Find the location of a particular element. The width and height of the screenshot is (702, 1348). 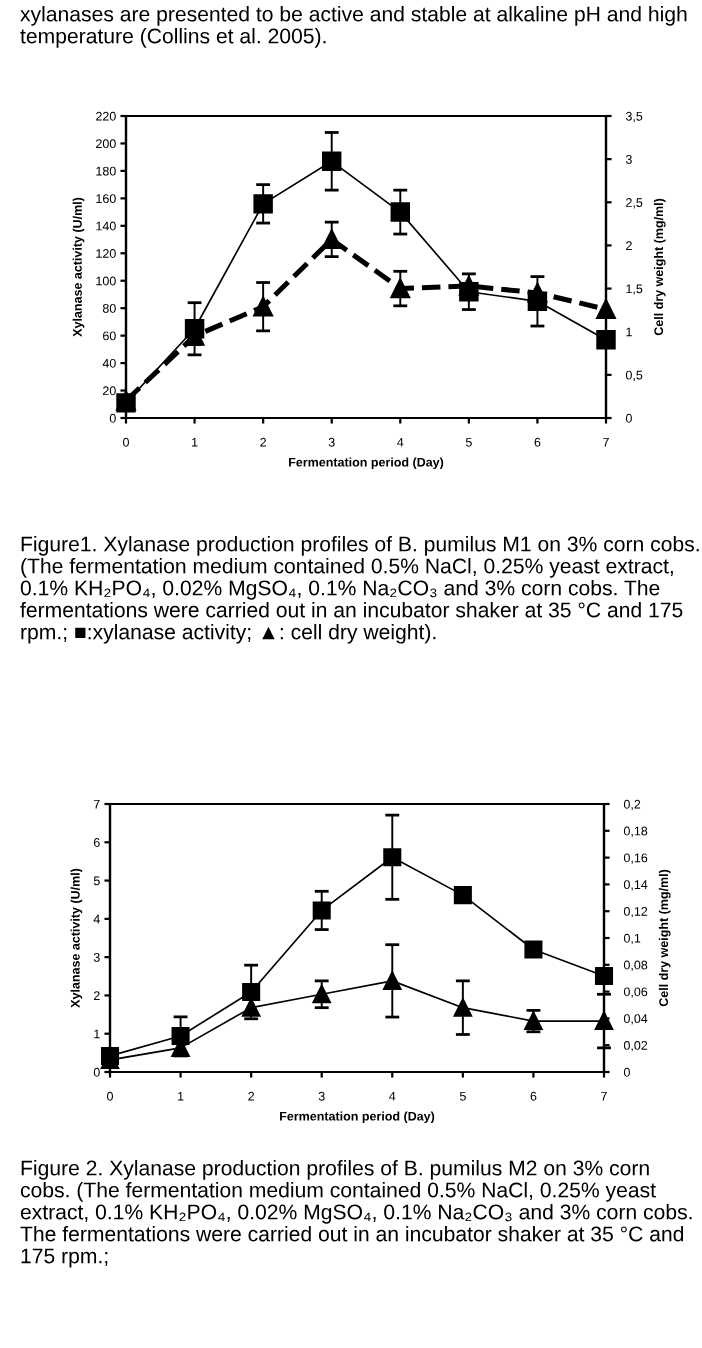

text: xylanases are presented to be active and stable at alkaline pH and high temperature (Collins et al. 2005). is located at coordinates (353, 27).